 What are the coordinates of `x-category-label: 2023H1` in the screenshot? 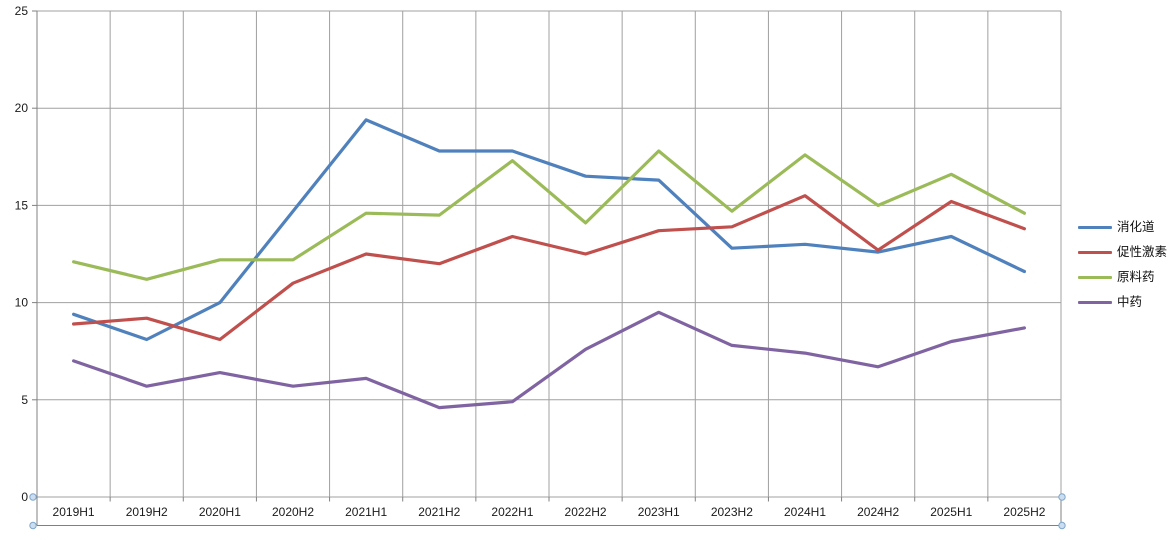 It's located at (659, 512).